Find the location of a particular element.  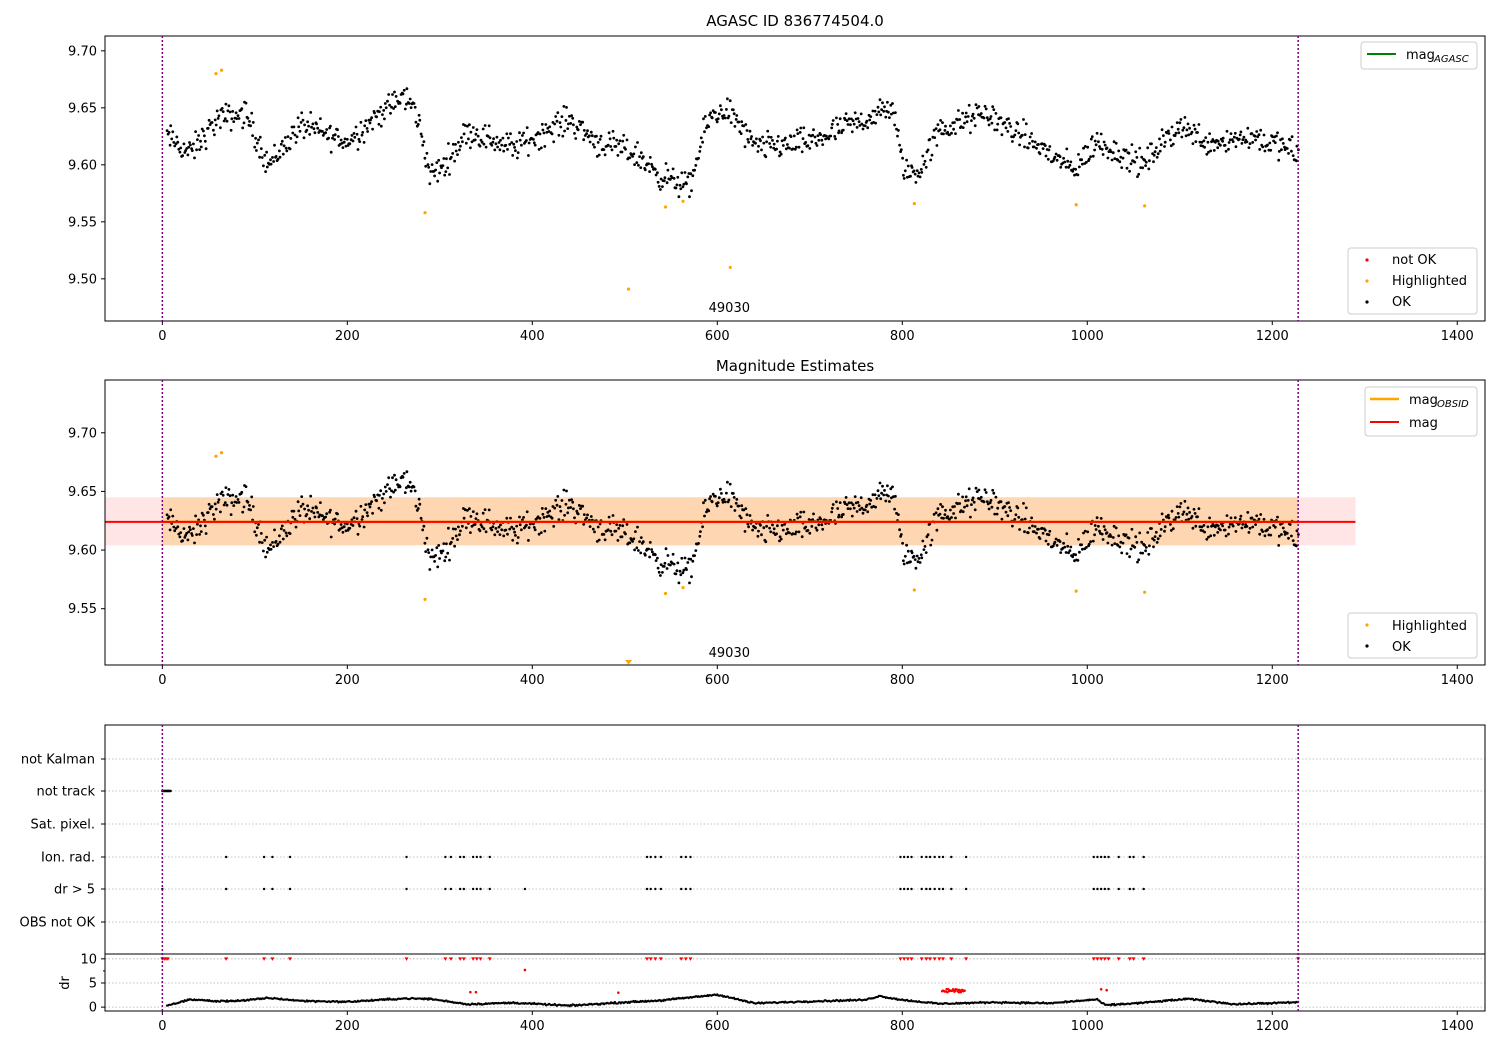

magnitude-ytick-label: 9.55 is located at coordinates (82, 609).